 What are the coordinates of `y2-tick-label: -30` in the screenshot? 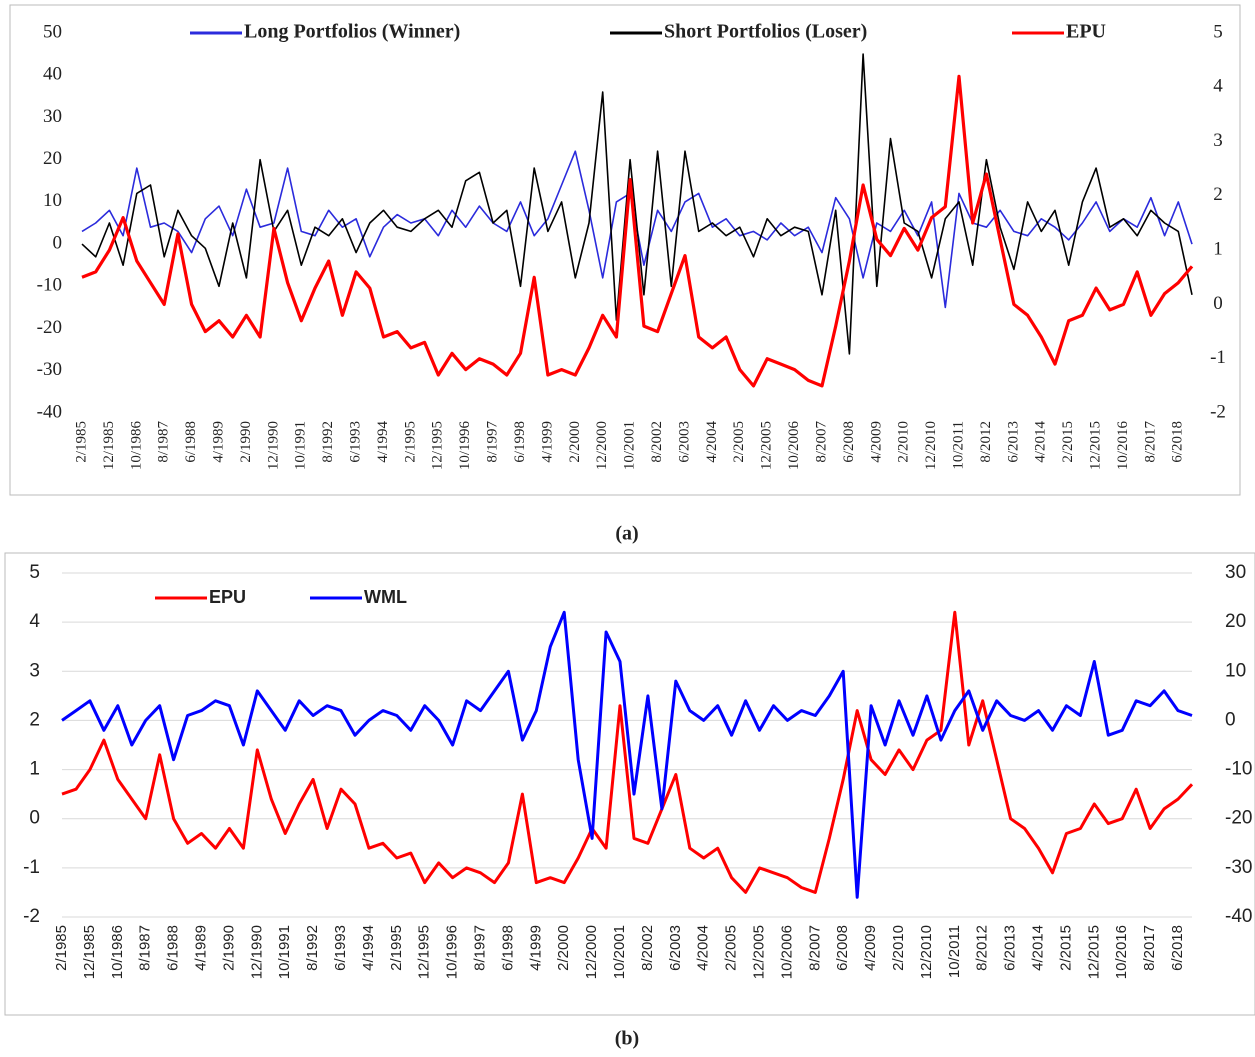 It's located at (1238, 867).